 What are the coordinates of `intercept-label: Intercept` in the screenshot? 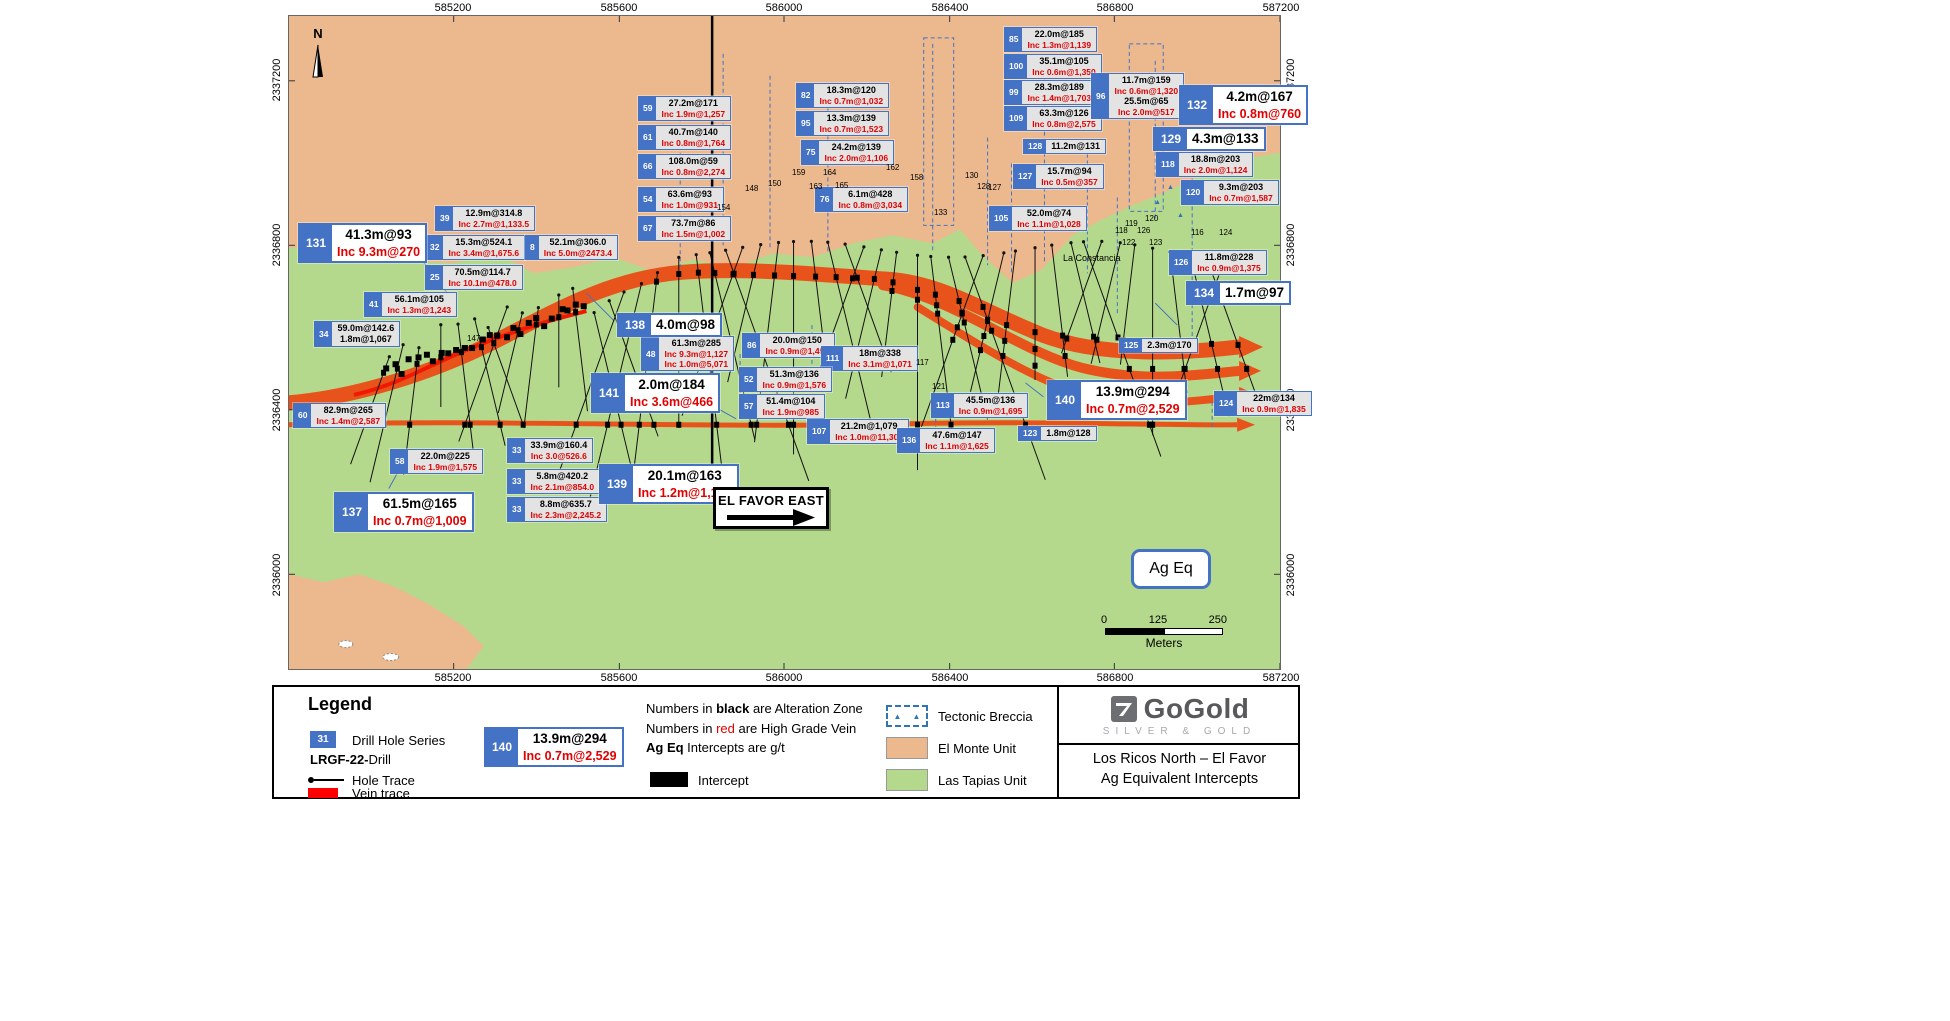 It's located at (723, 780).